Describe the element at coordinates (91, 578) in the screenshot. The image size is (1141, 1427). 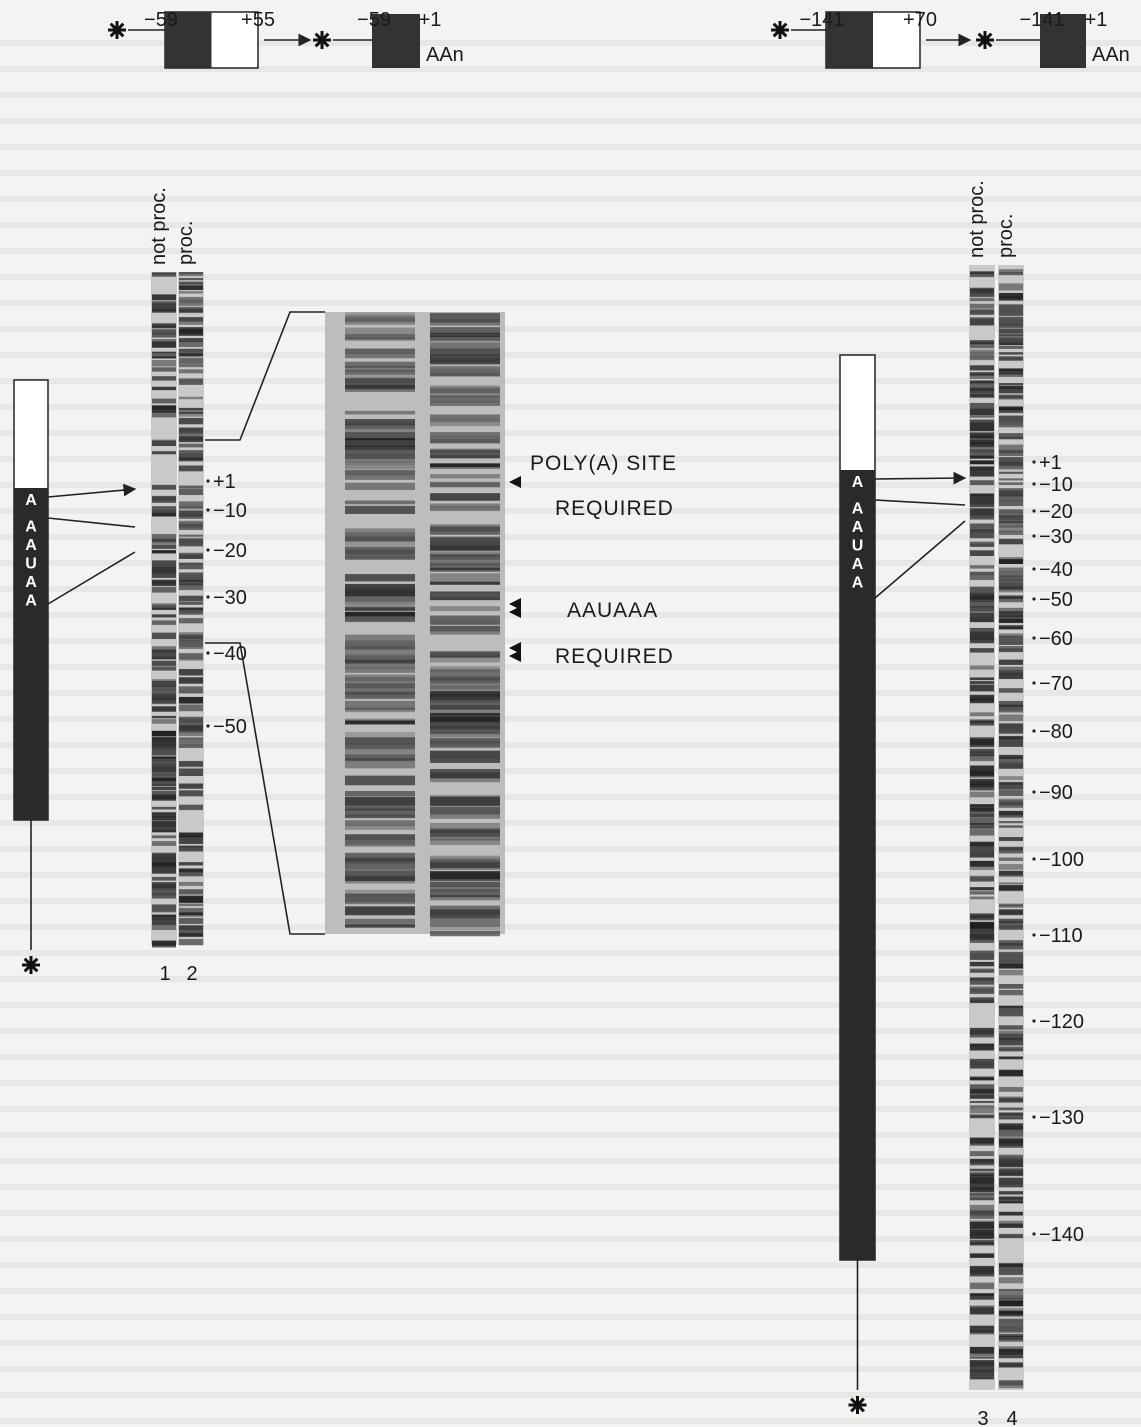
I see `connector-line` at that location.